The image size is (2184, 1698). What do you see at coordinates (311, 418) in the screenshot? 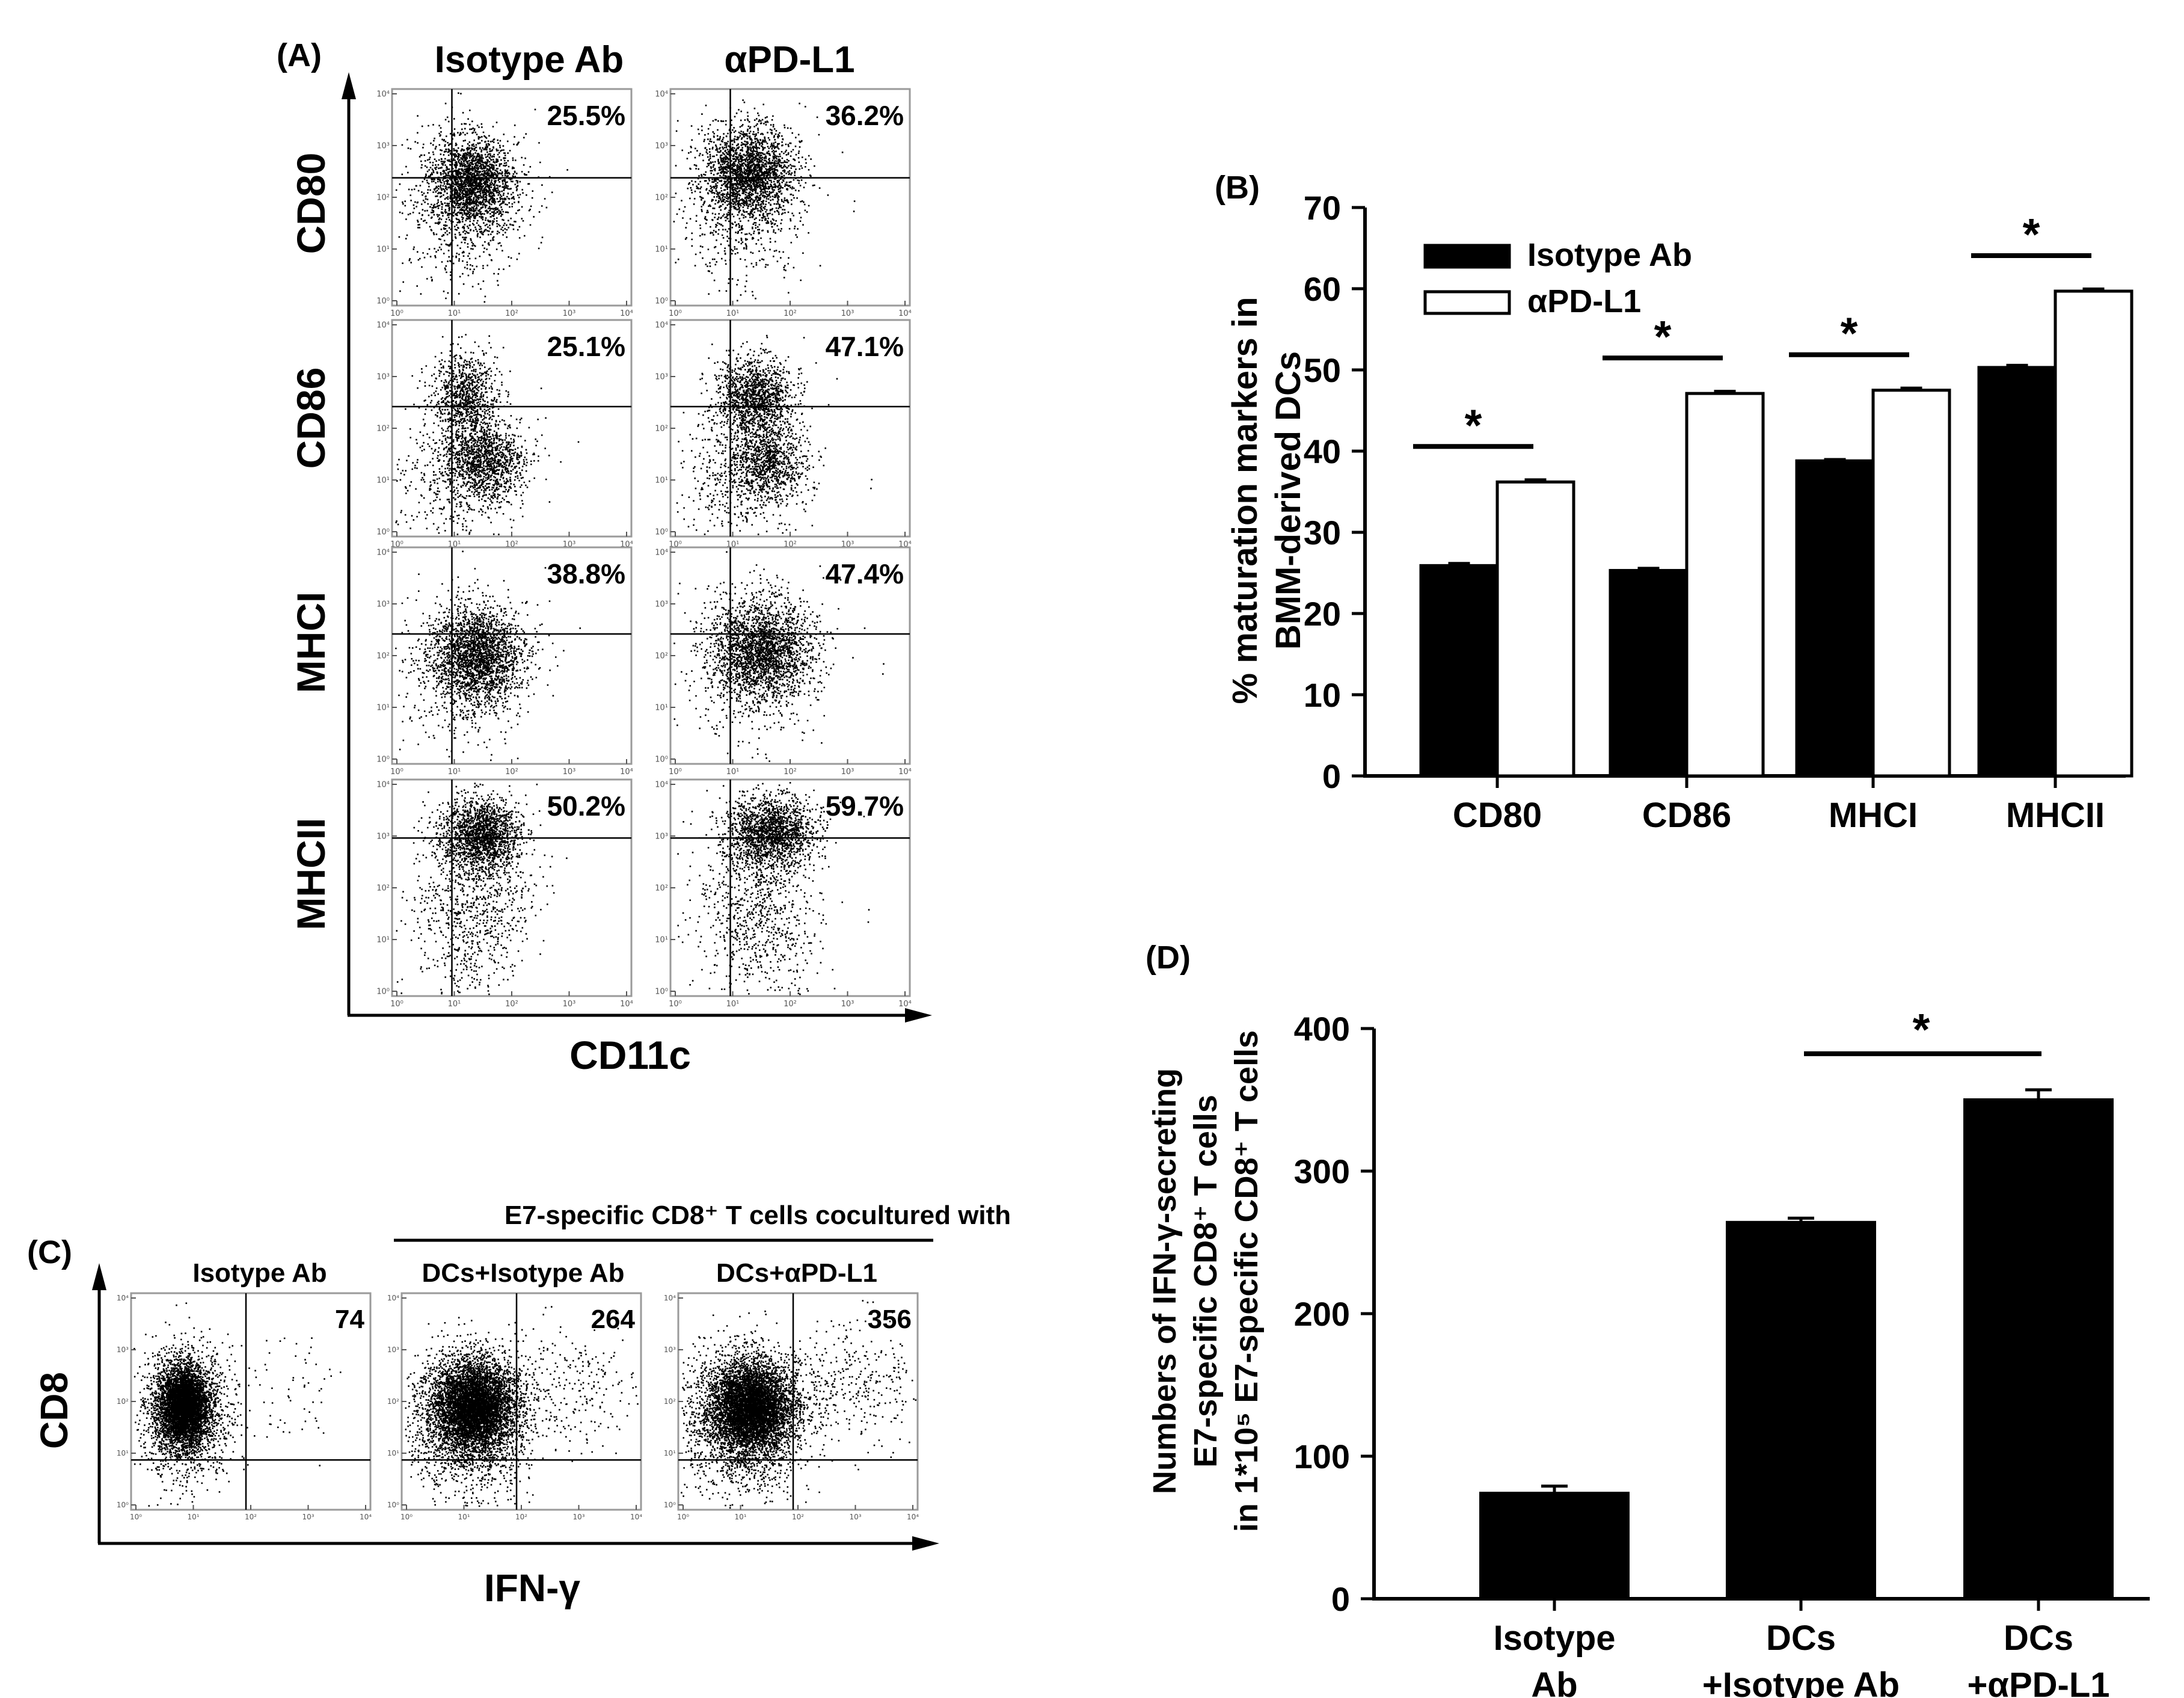
I see `panel-a-row-label-cd86: CD86` at bounding box center [311, 418].